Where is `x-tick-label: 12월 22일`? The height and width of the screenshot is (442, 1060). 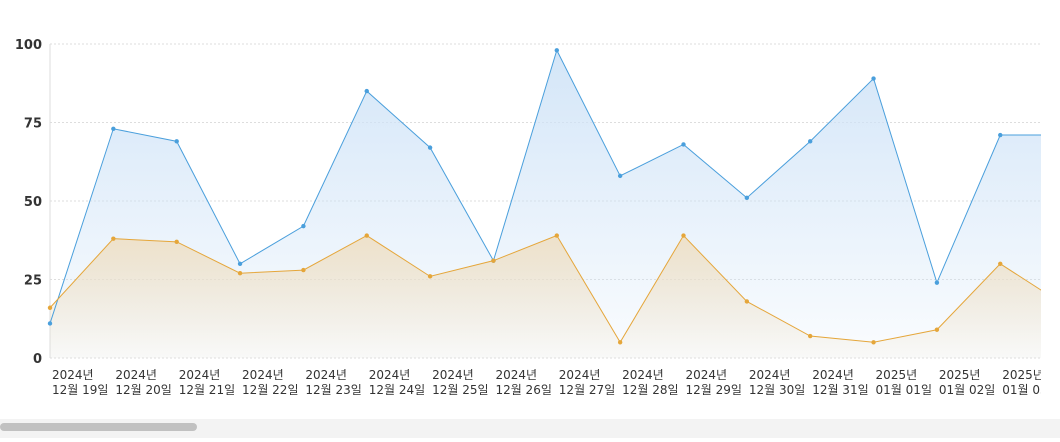
x-tick-label: 12월 22일 is located at coordinates (270, 390).